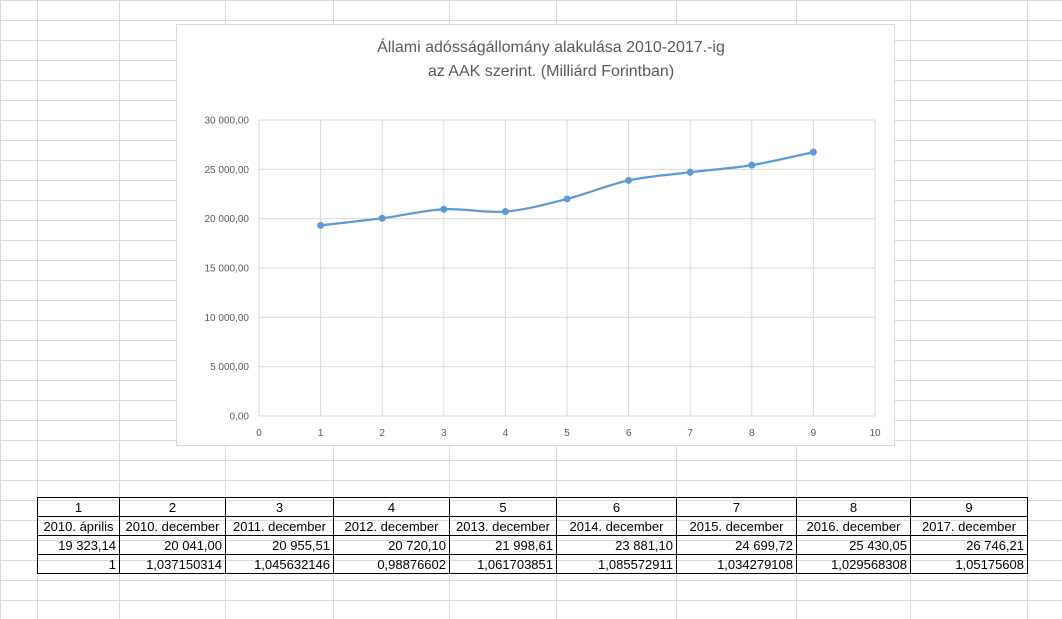 Image resolution: width=1062 pixels, height=619 pixels. What do you see at coordinates (279, 507) in the screenshot?
I see `table-cell: 3` at bounding box center [279, 507].